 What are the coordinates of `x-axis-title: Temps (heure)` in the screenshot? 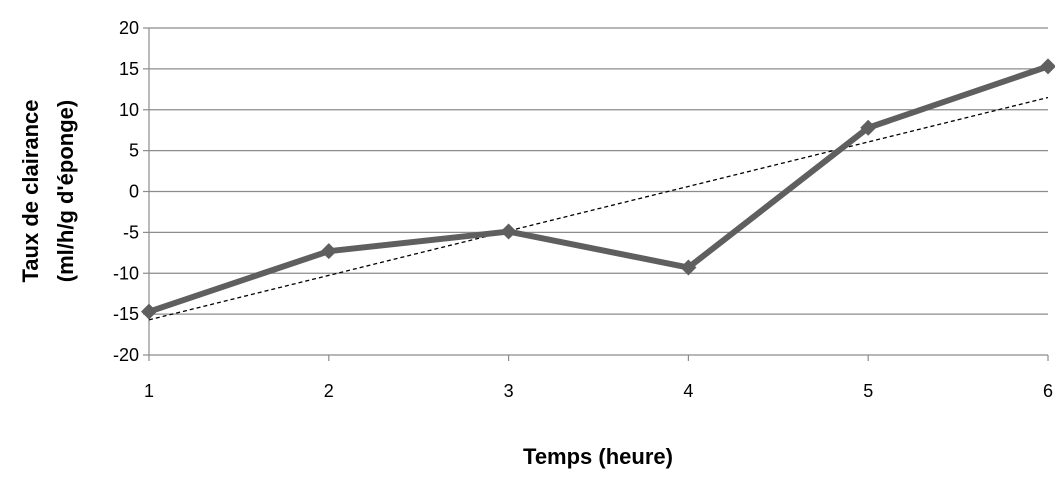 It's located at (598, 456).